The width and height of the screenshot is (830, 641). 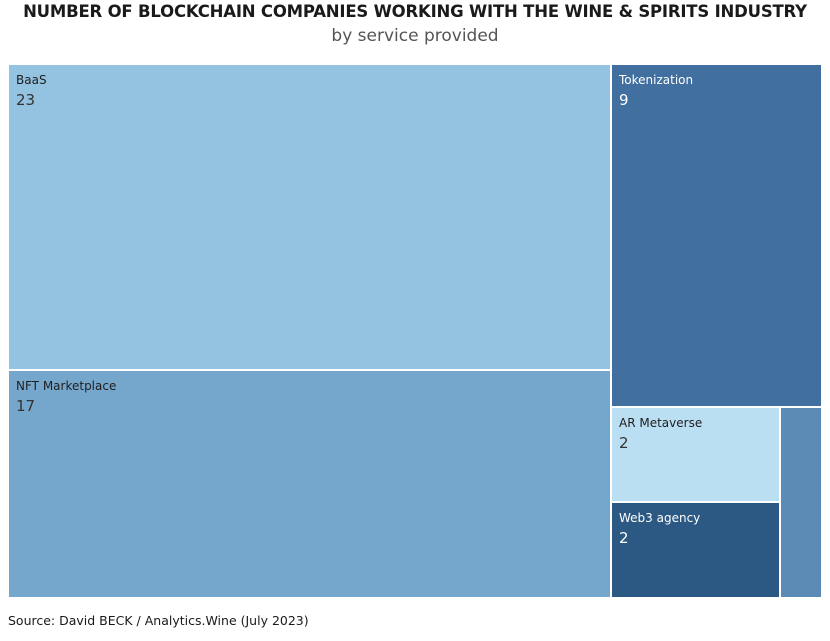 I want to click on cell-value: 17, so click(x=26, y=406).